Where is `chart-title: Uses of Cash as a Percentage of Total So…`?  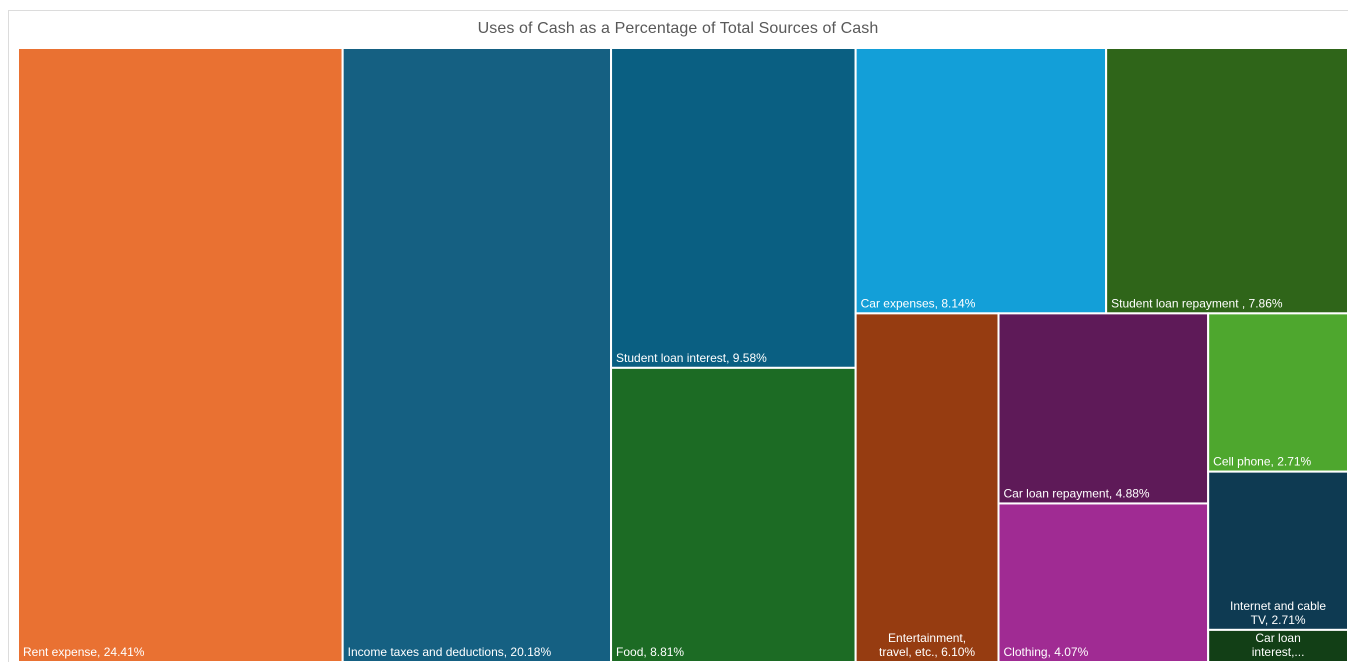
chart-title: Uses of Cash as a Percentage of Total So… is located at coordinates (678, 28).